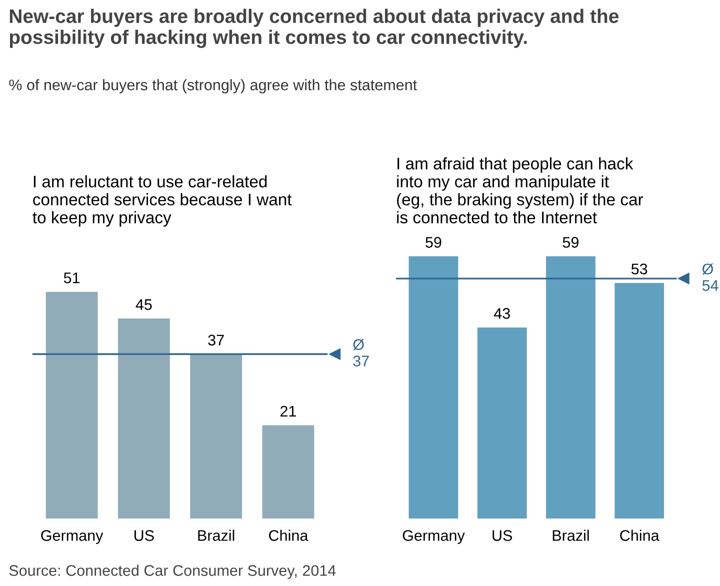 This screenshot has width=720, height=586. I want to click on source-note: Source: Connected Car Consumer Survey, 2014, so click(172, 571).